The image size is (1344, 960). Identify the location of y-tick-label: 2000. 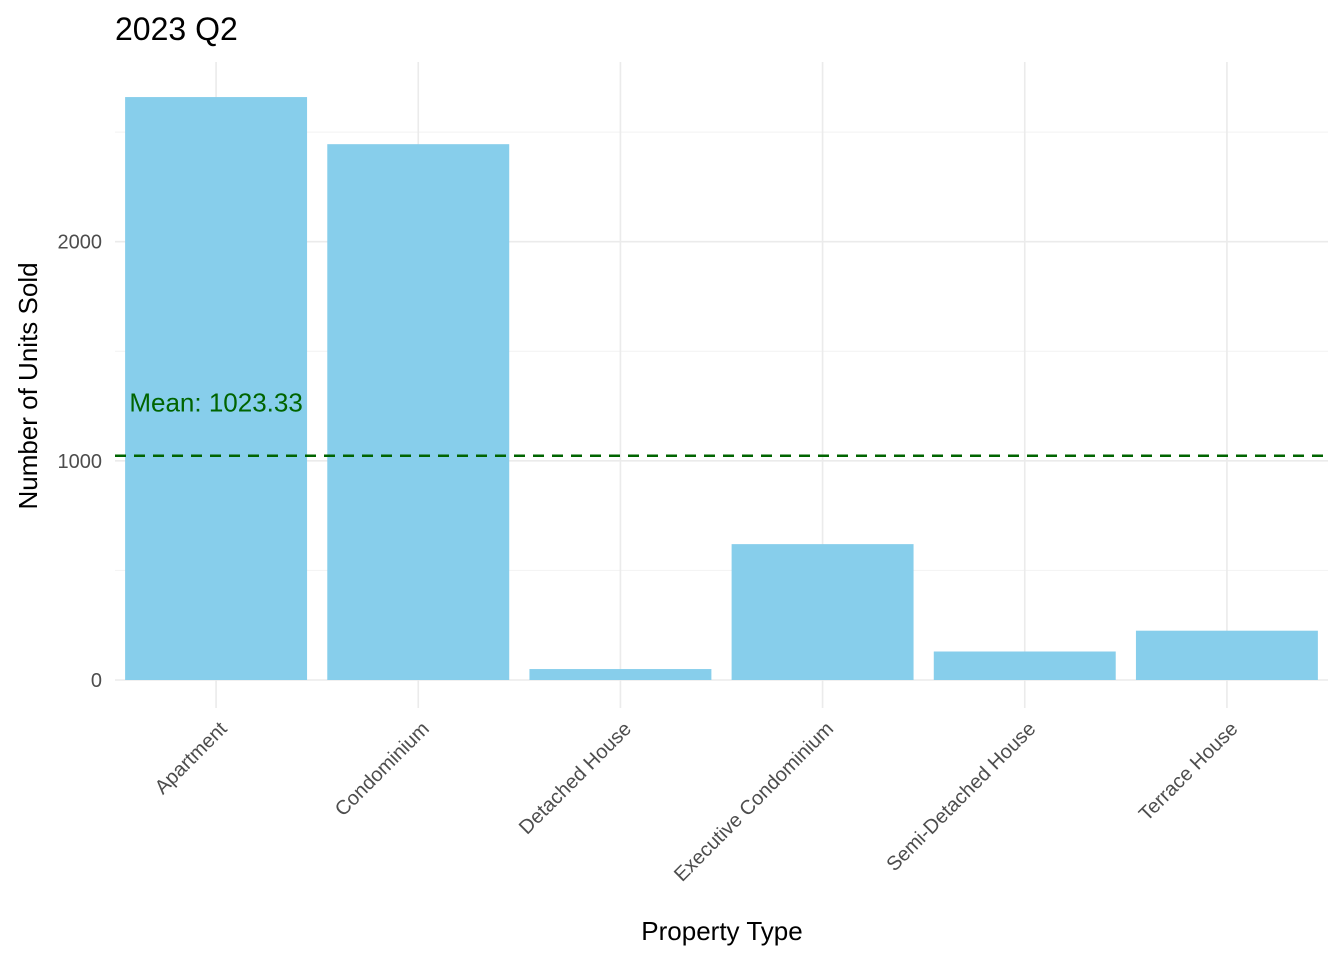
(80, 243).